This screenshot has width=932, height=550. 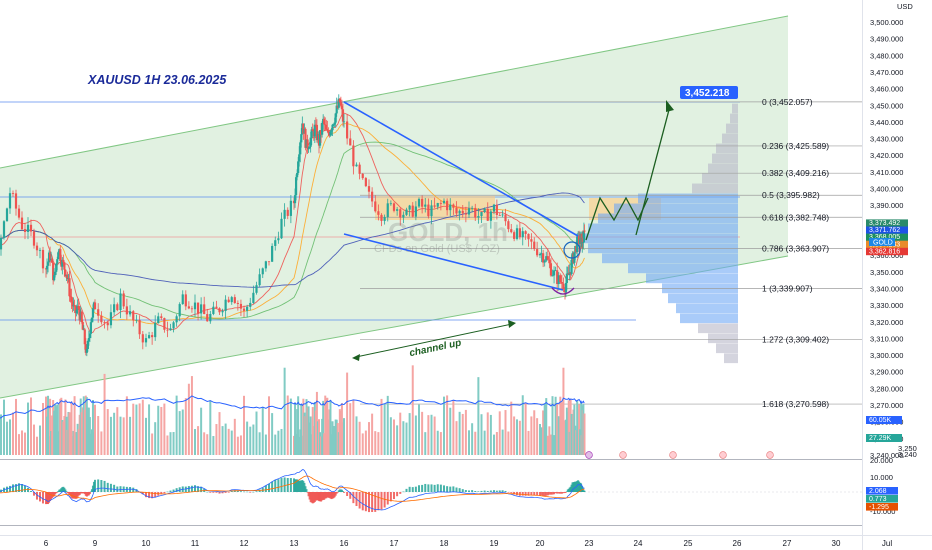 I want to click on time-tick-label: 12, so click(x=244, y=543).